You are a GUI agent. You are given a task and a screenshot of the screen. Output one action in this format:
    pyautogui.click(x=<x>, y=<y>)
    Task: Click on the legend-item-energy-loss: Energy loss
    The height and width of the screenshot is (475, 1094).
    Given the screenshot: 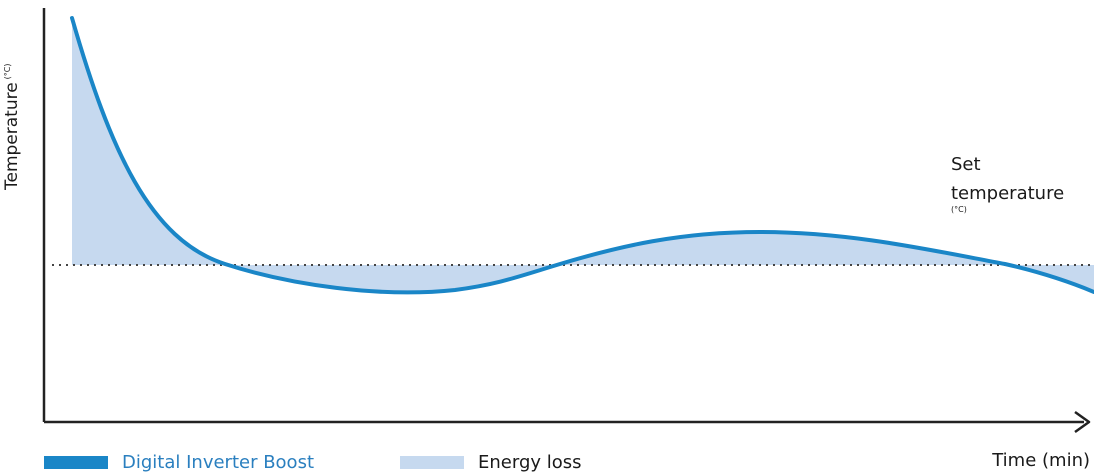 What is the action you would take?
    pyautogui.click(x=491, y=462)
    